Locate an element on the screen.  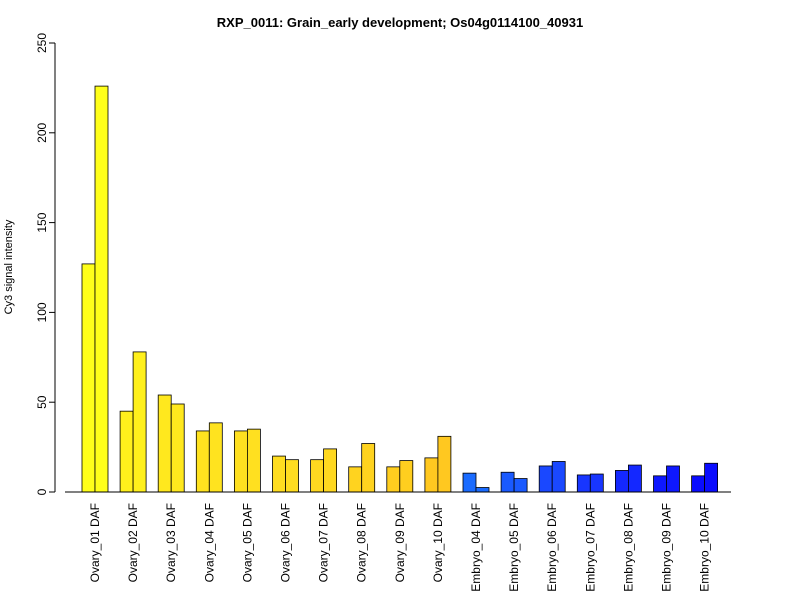
x-tick-label: Ovary_09 DAF is located at coordinates (400, 542).